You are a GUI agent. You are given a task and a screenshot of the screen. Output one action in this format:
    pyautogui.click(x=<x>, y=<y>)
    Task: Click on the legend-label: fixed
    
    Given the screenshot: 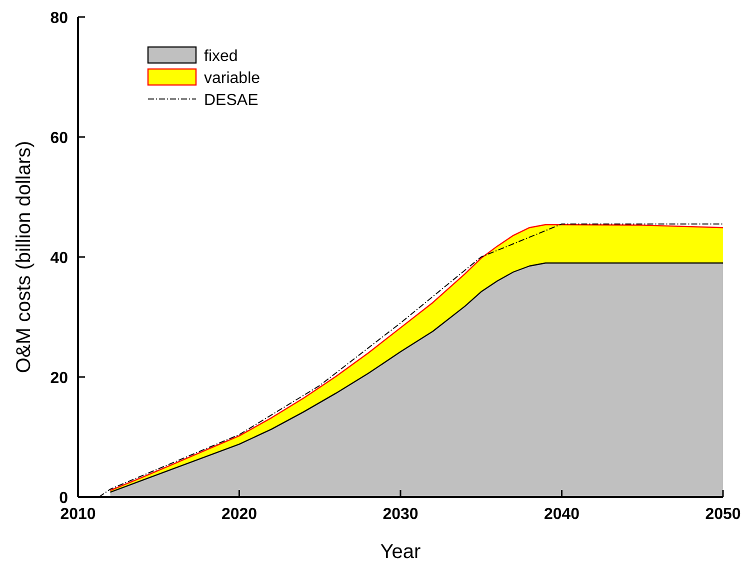 What is the action you would take?
    pyautogui.click(x=221, y=56)
    